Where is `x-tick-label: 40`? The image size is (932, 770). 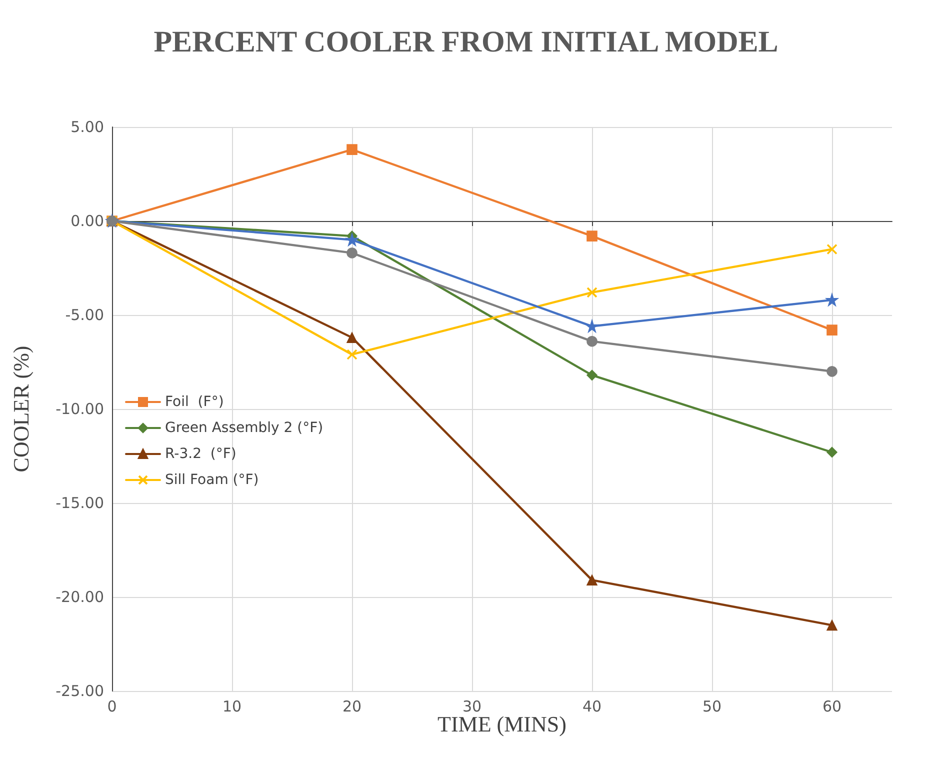
x-tick-label: 40 is located at coordinates (592, 707).